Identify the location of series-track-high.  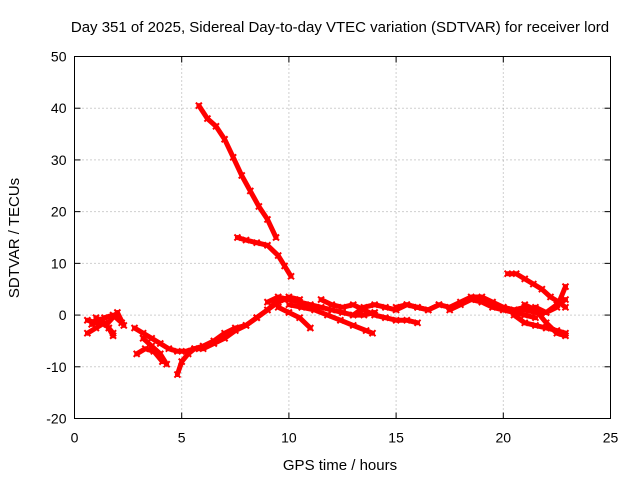
(237, 171).